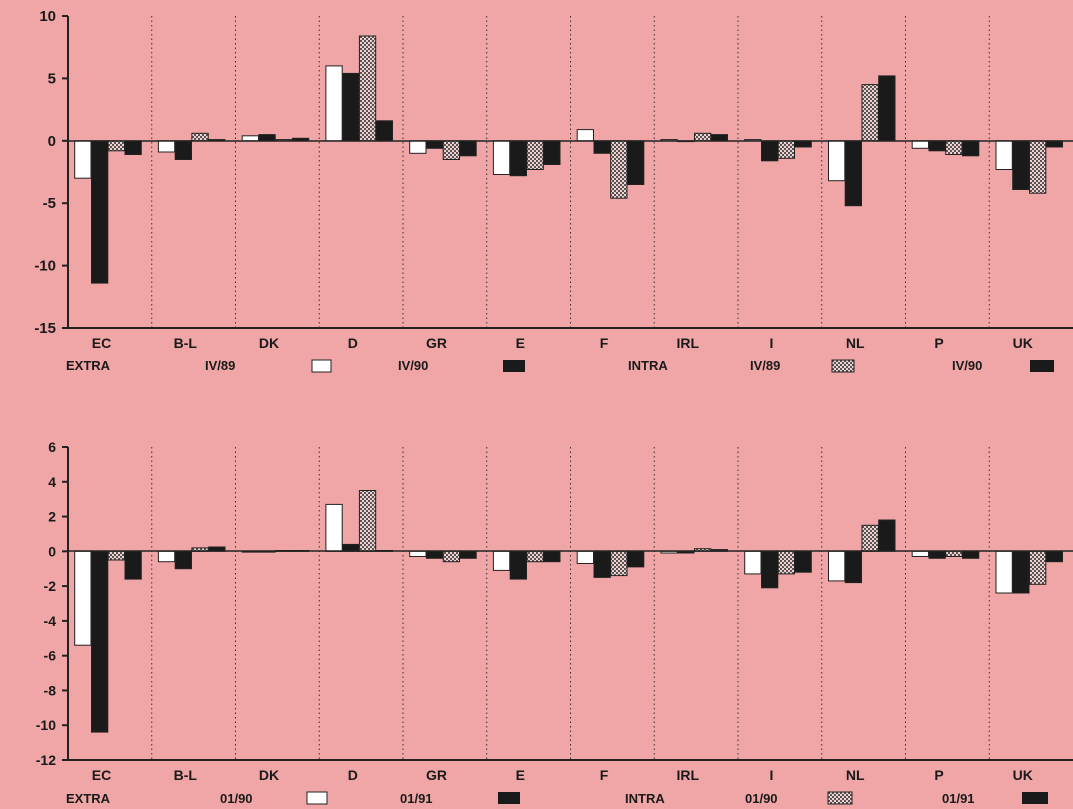 The width and height of the screenshot is (1073, 809). I want to click on x-tick-label-b-l: B-L, so click(186, 343).